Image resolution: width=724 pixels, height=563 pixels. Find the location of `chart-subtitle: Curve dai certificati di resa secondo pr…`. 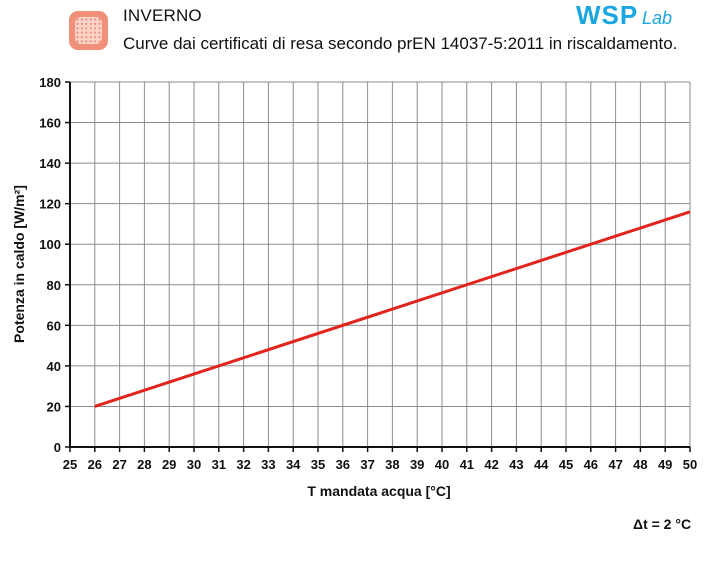

chart-subtitle: Curve dai certificati di resa secondo pr… is located at coordinates (400, 43).